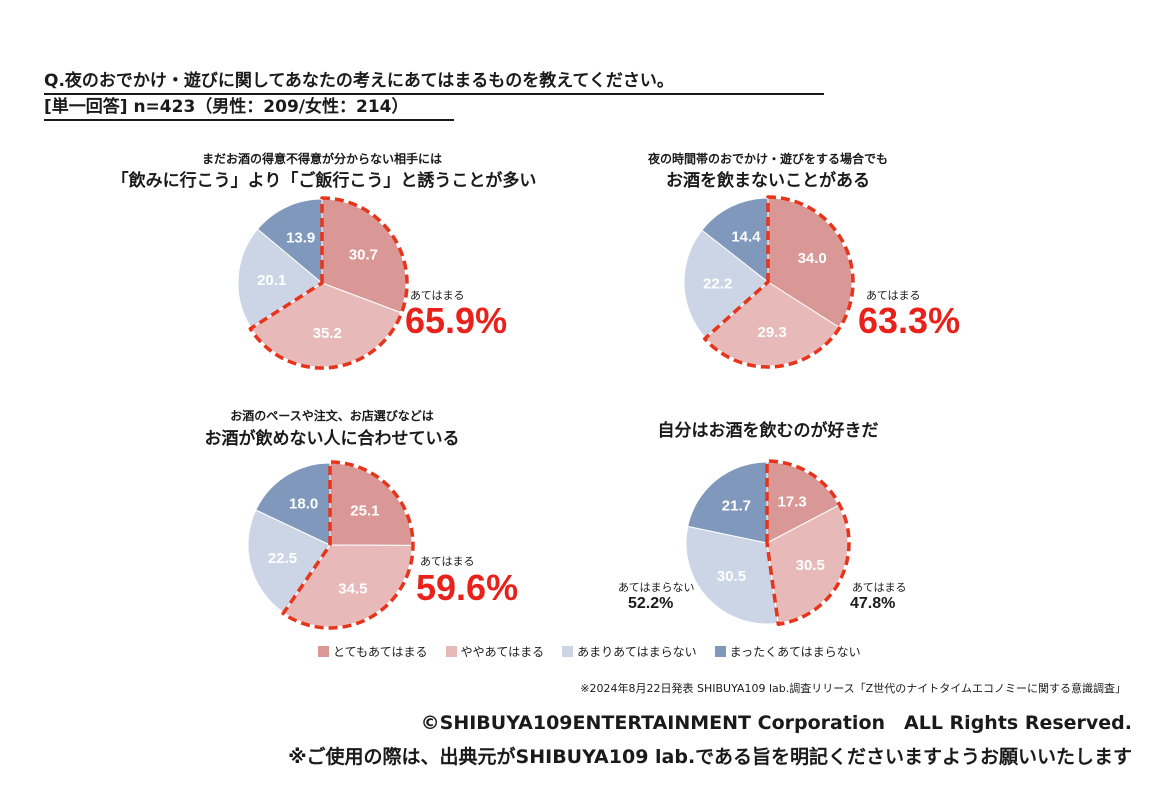 Image resolution: width=1160 pixels, height=803 pixels. I want to click on legend-item-1: とてもあてはまる, so click(373, 651).